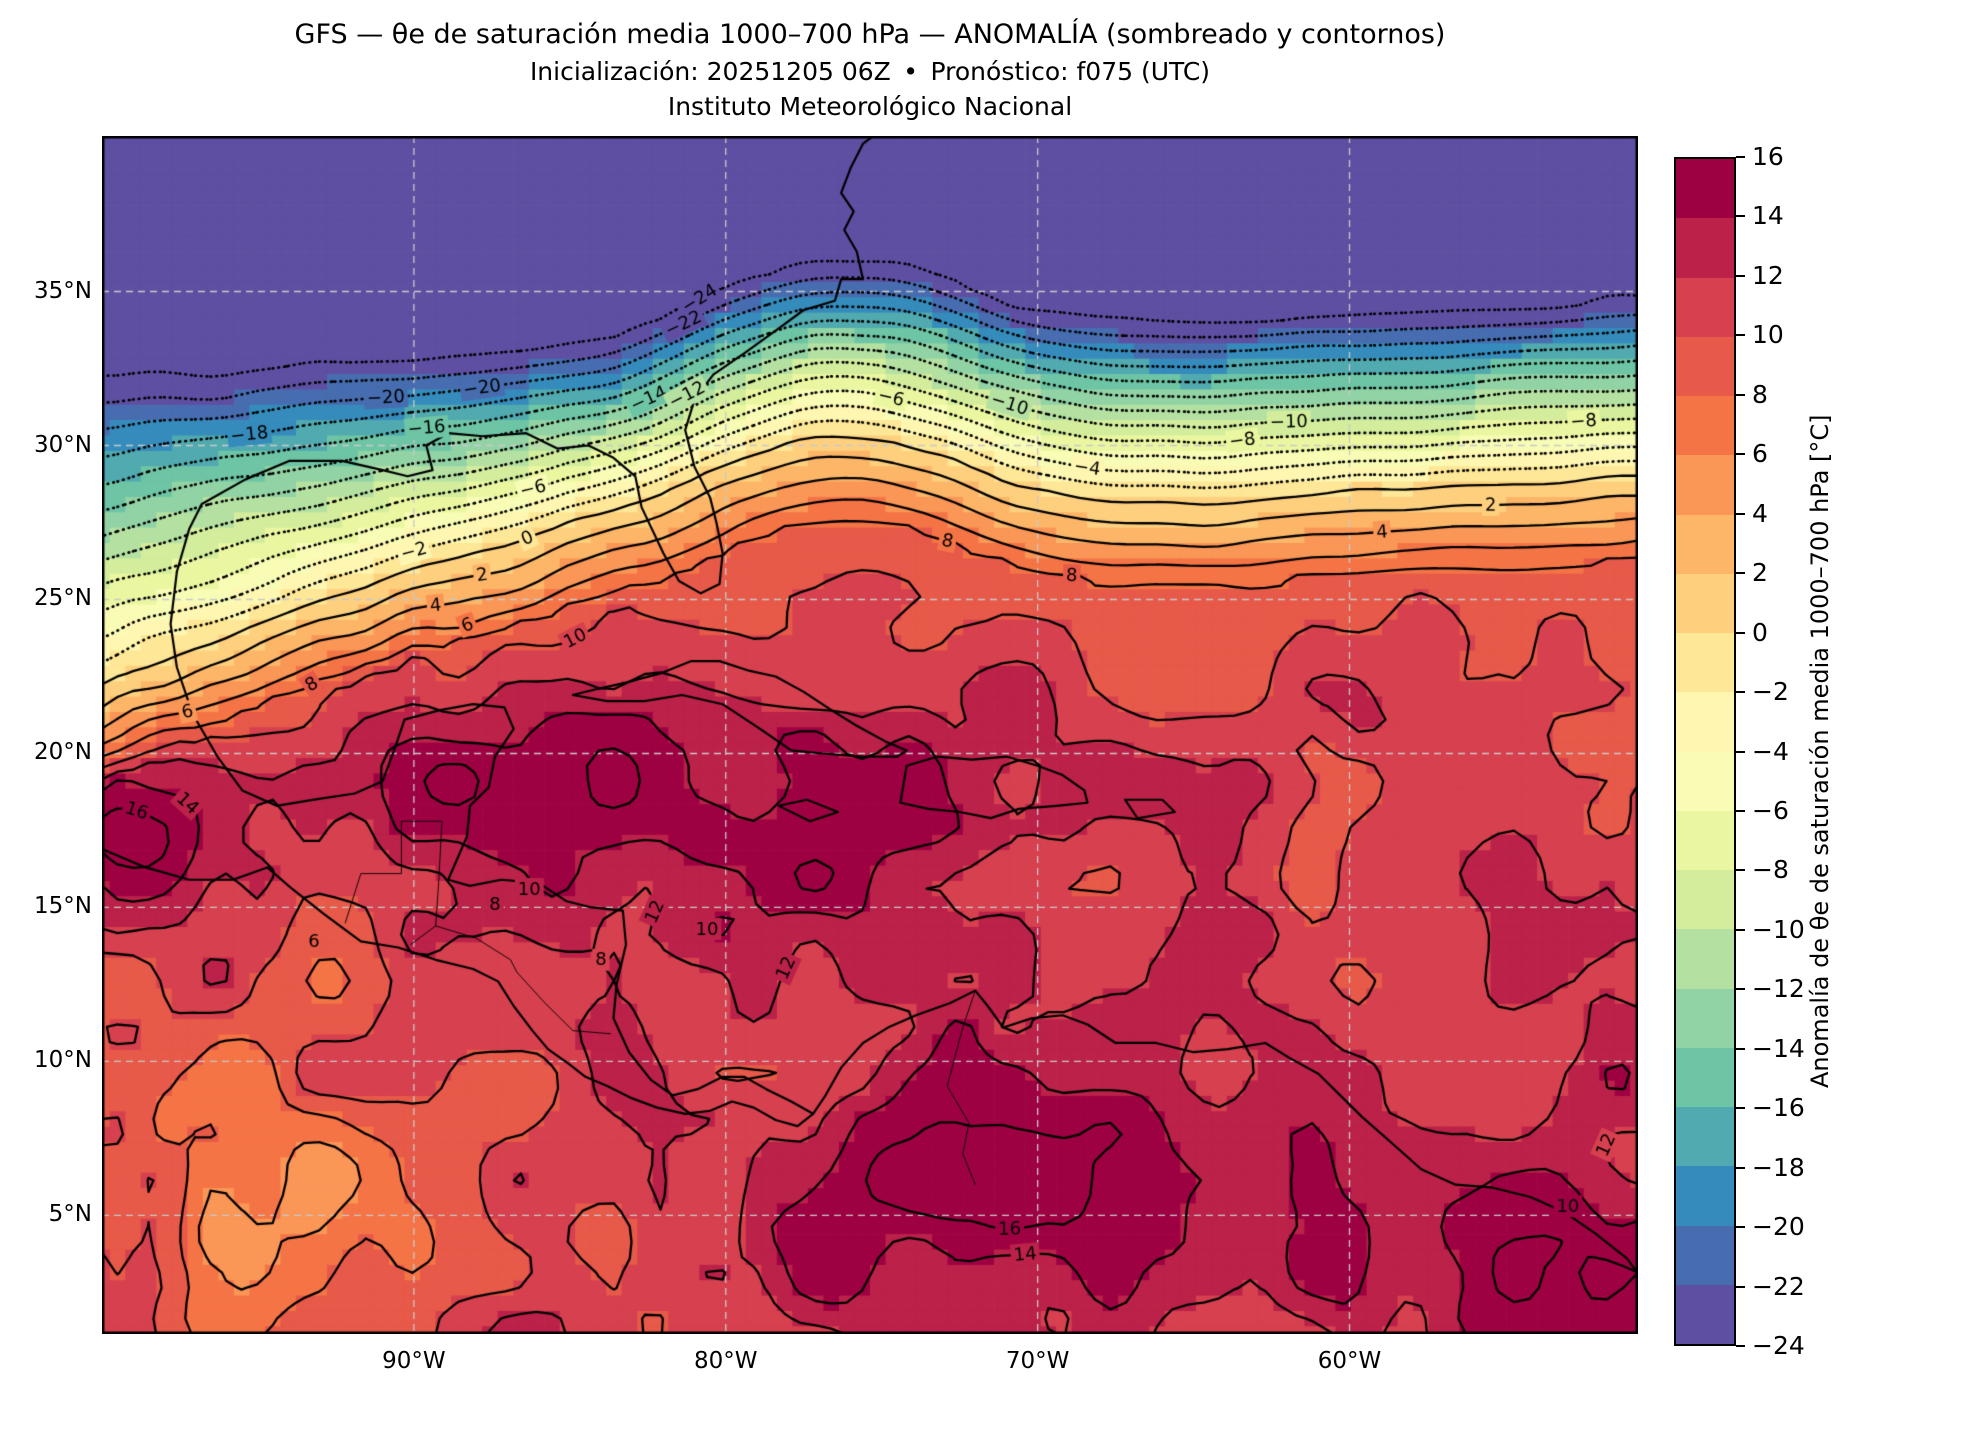 This screenshot has height=1440, width=1980. What do you see at coordinates (1770, 751) in the screenshot?
I see `colorbar-tick-label: −4` at bounding box center [1770, 751].